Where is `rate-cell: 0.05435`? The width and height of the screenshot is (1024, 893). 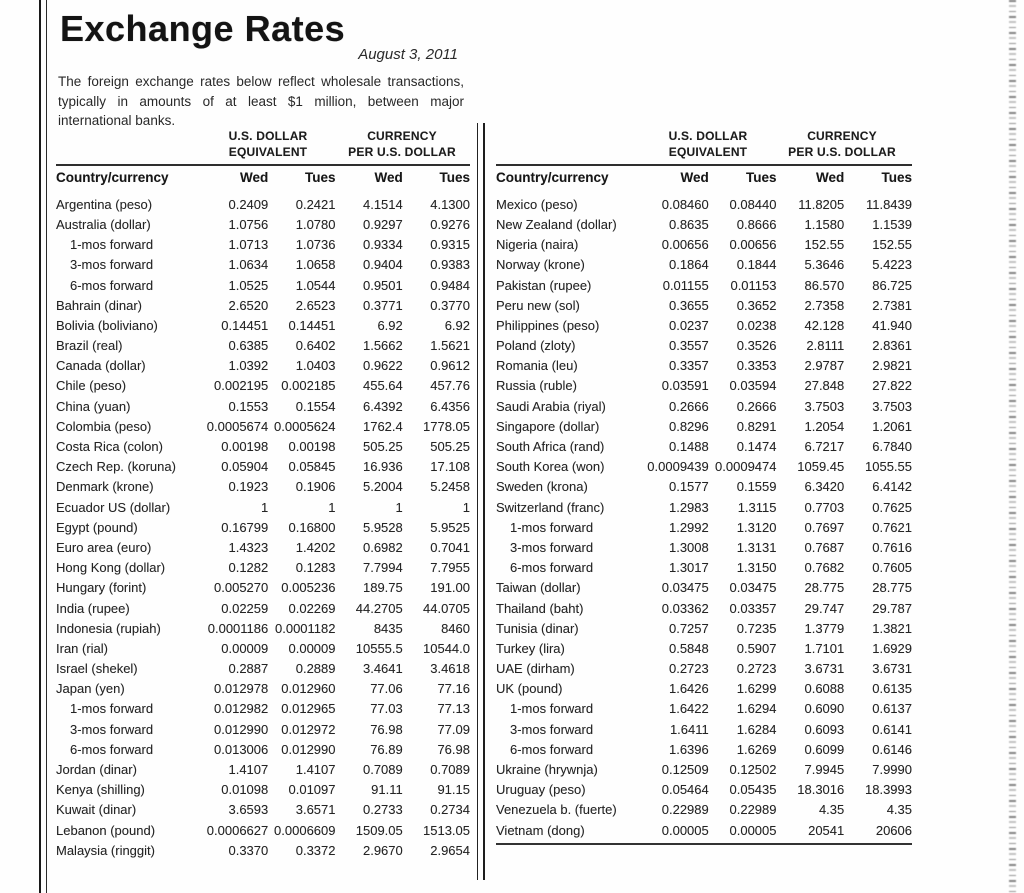
rate-cell: 0.05435 is located at coordinates (753, 790).